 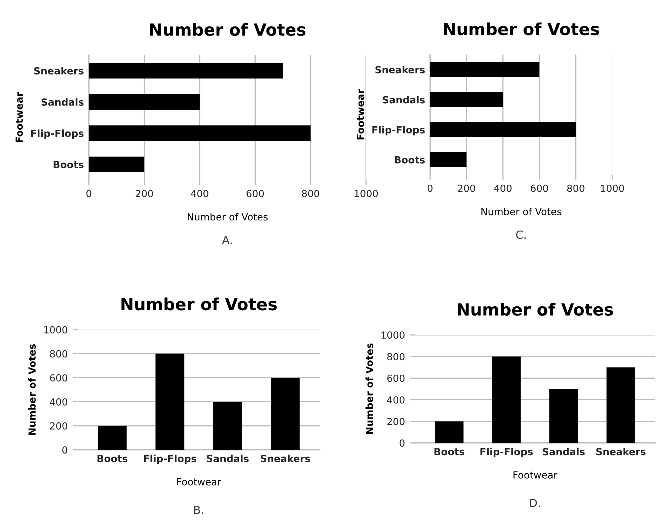 What do you see at coordinates (521, 235) in the screenshot?
I see `text: C.` at bounding box center [521, 235].